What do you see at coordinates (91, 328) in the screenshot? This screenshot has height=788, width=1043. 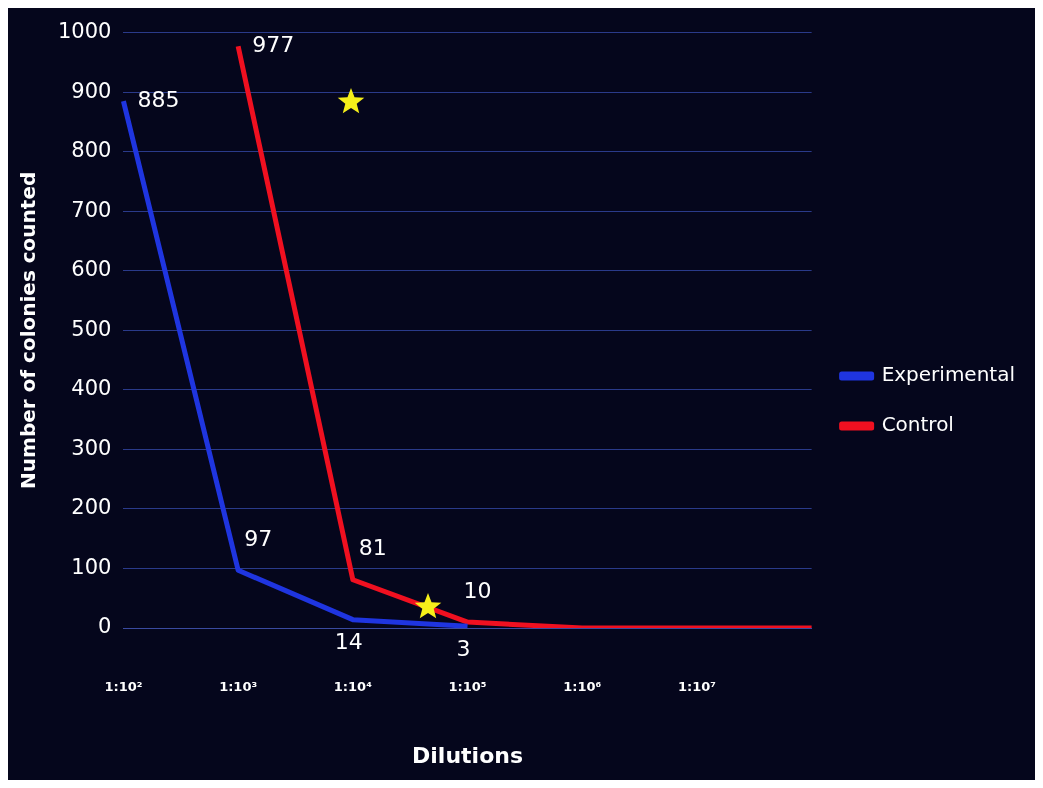 I see `y-tick-label: 500` at bounding box center [91, 328].